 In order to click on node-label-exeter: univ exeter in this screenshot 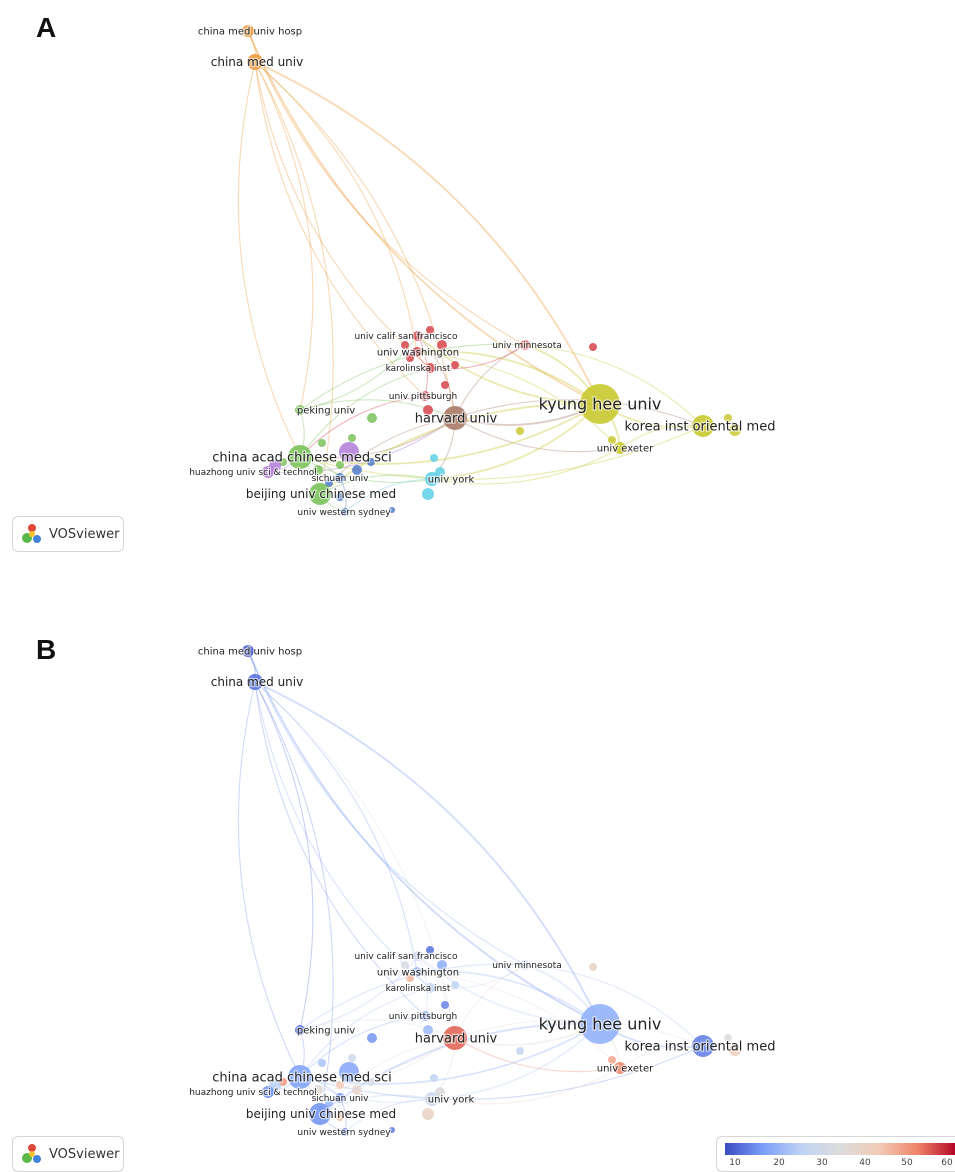, I will do `click(625, 449)`.